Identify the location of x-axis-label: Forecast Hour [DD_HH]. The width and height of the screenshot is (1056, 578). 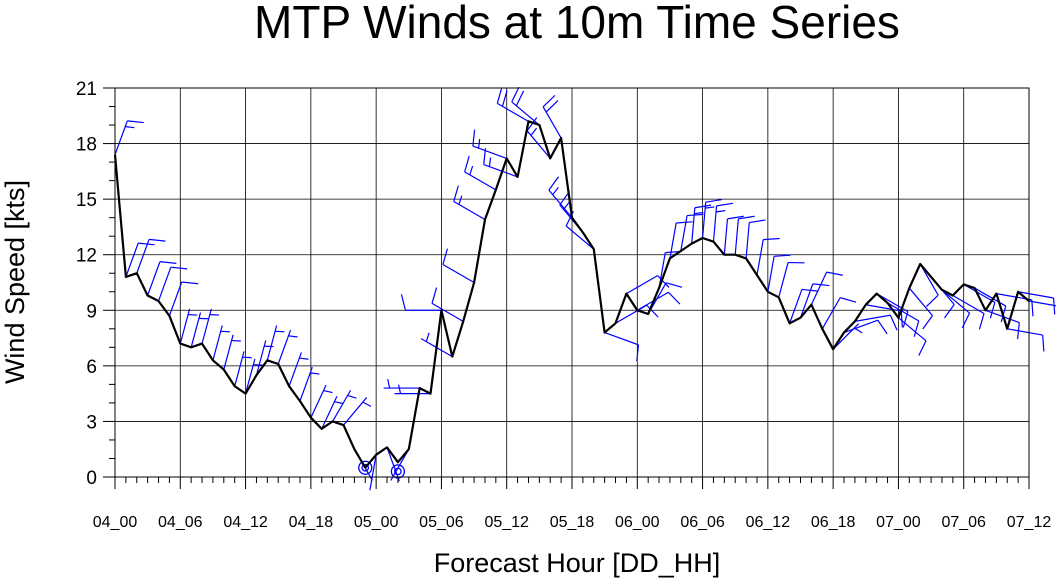
(577, 563).